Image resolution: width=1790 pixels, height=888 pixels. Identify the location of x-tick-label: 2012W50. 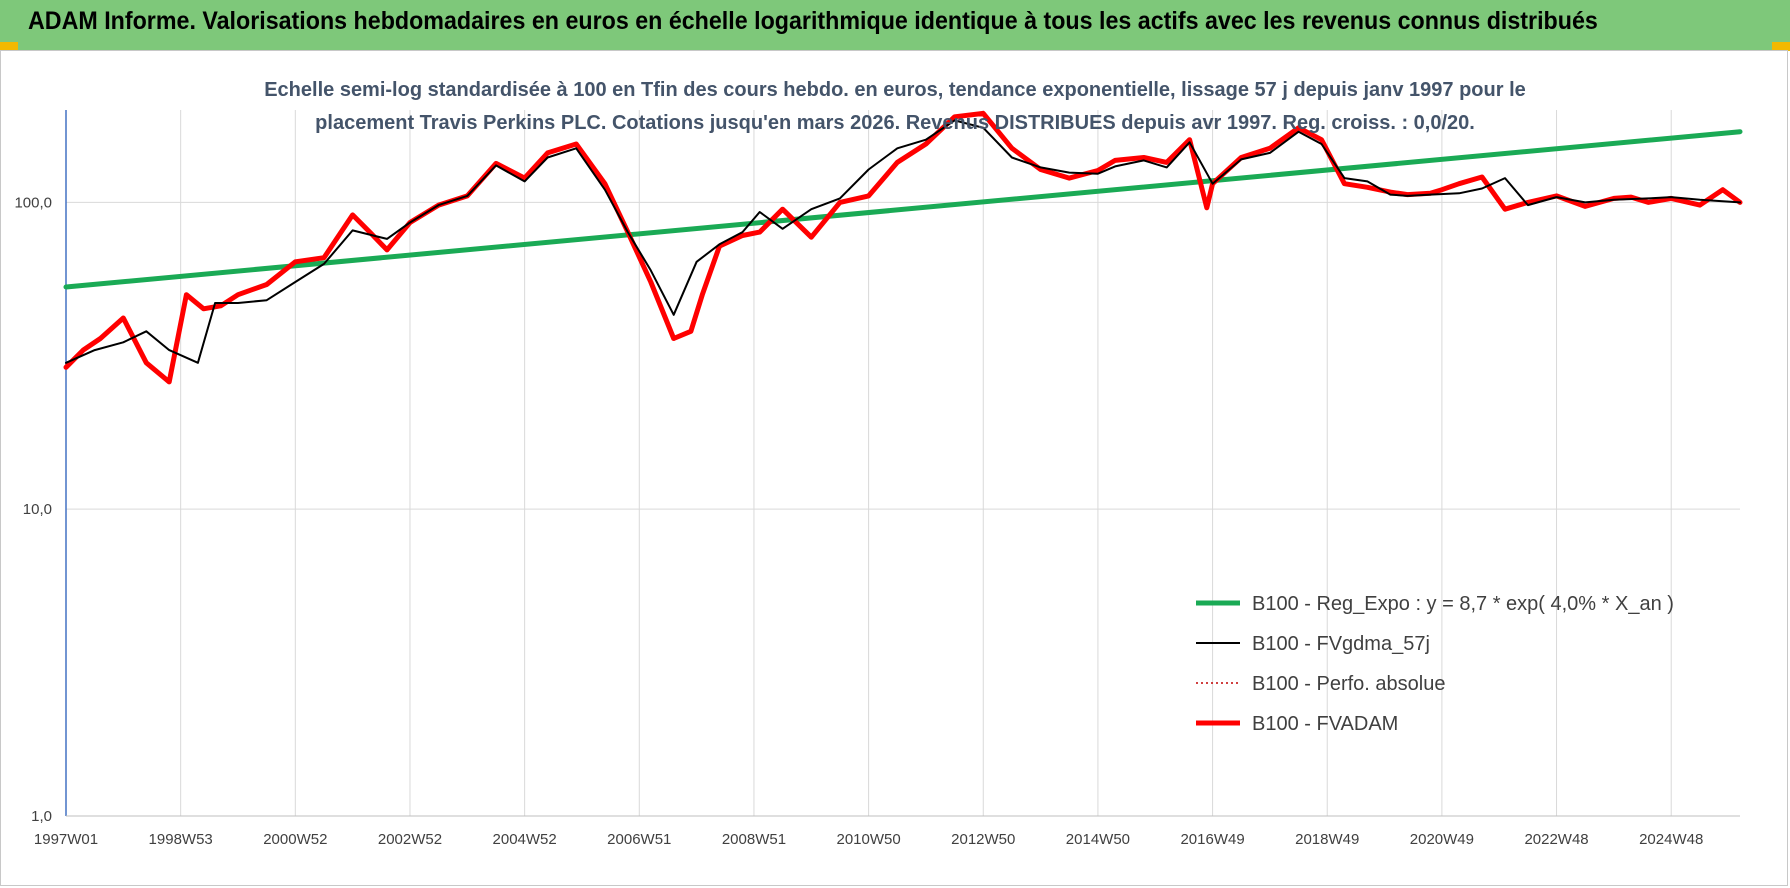
(983, 839).